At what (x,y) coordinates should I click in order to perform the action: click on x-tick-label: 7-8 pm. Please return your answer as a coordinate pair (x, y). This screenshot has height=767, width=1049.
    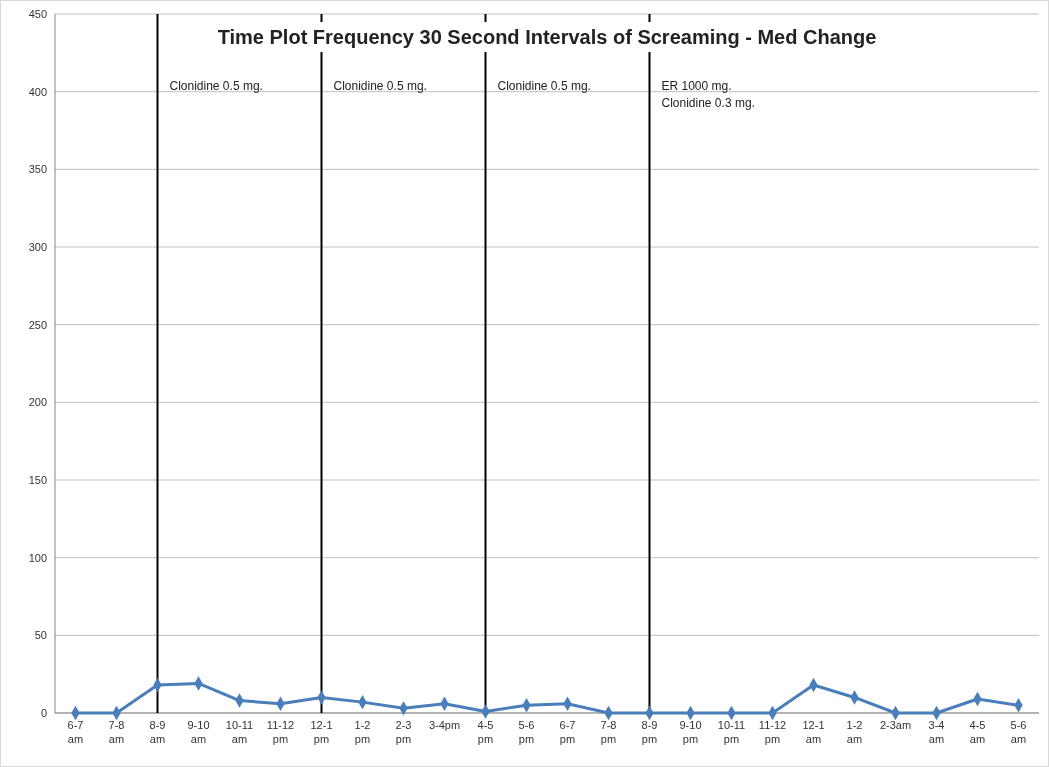
    Looking at the image, I should click on (608, 732).